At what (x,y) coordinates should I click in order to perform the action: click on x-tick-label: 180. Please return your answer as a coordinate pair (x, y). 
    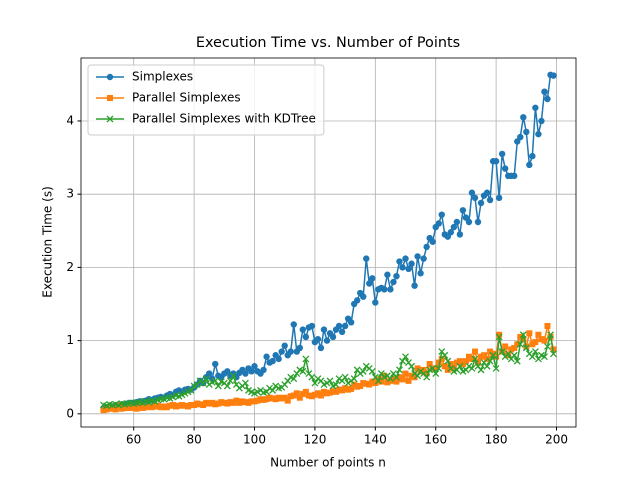
    Looking at the image, I should click on (496, 440).